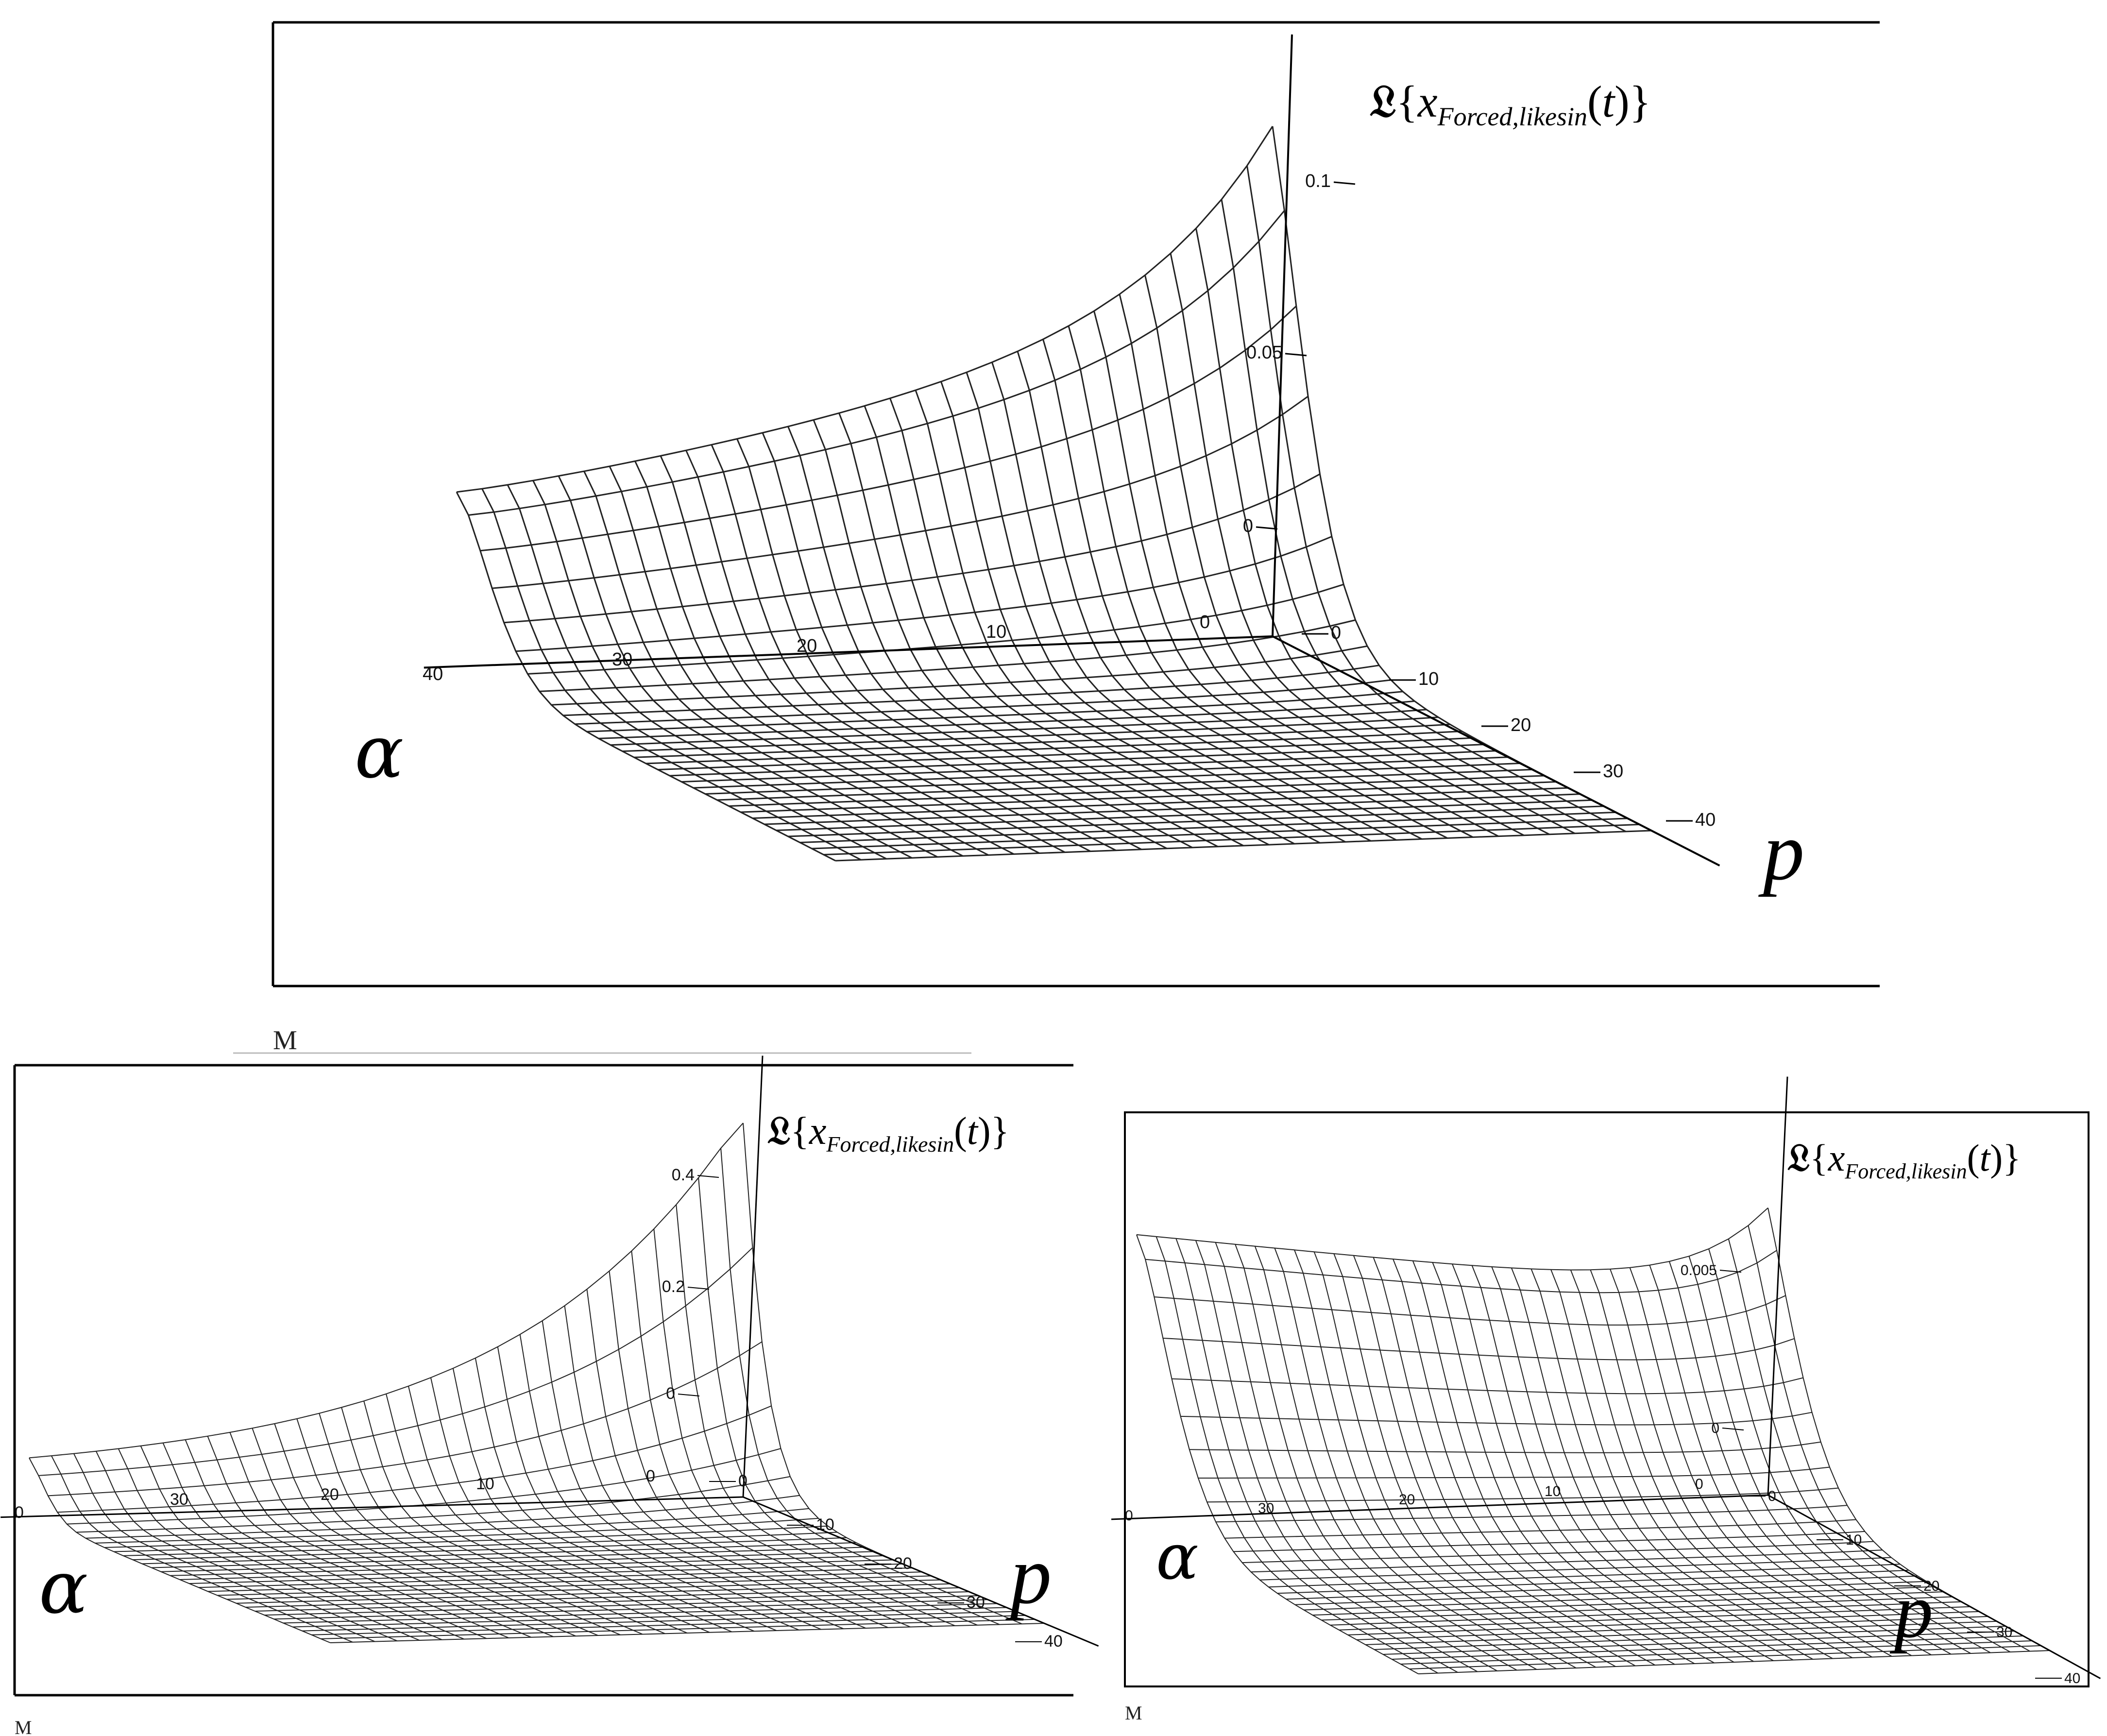 The height and width of the screenshot is (1736, 2107). I want to click on p-tick-label: 40, so click(1705, 820).